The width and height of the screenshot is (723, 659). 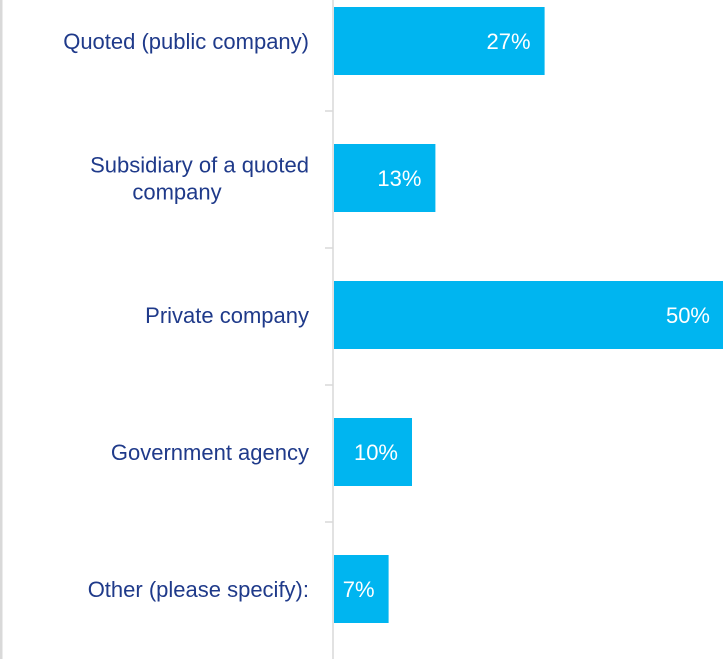 What do you see at coordinates (198, 589) in the screenshot?
I see `category-label-4: Other (please specify):` at bounding box center [198, 589].